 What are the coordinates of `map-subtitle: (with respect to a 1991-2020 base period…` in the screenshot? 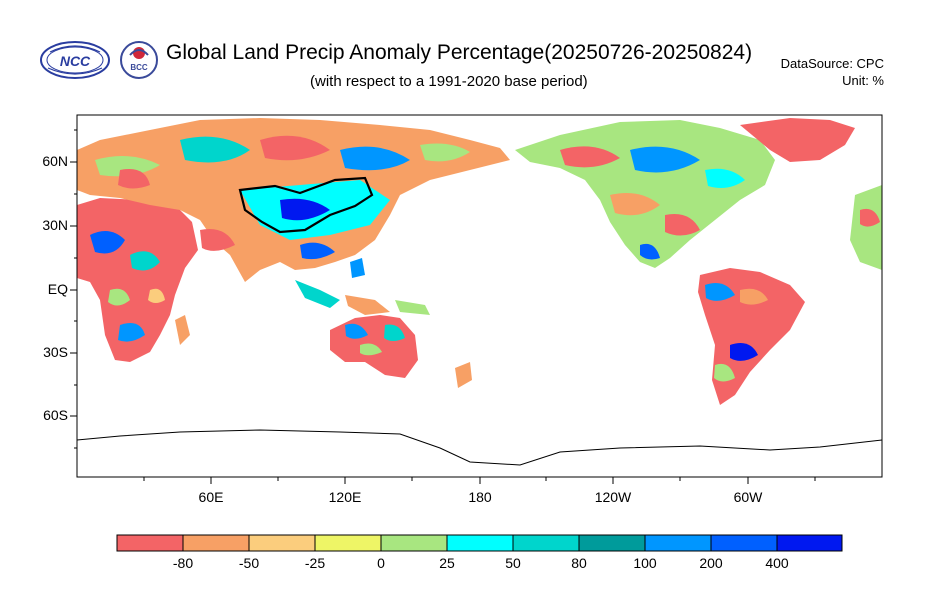 It's located at (449, 81).